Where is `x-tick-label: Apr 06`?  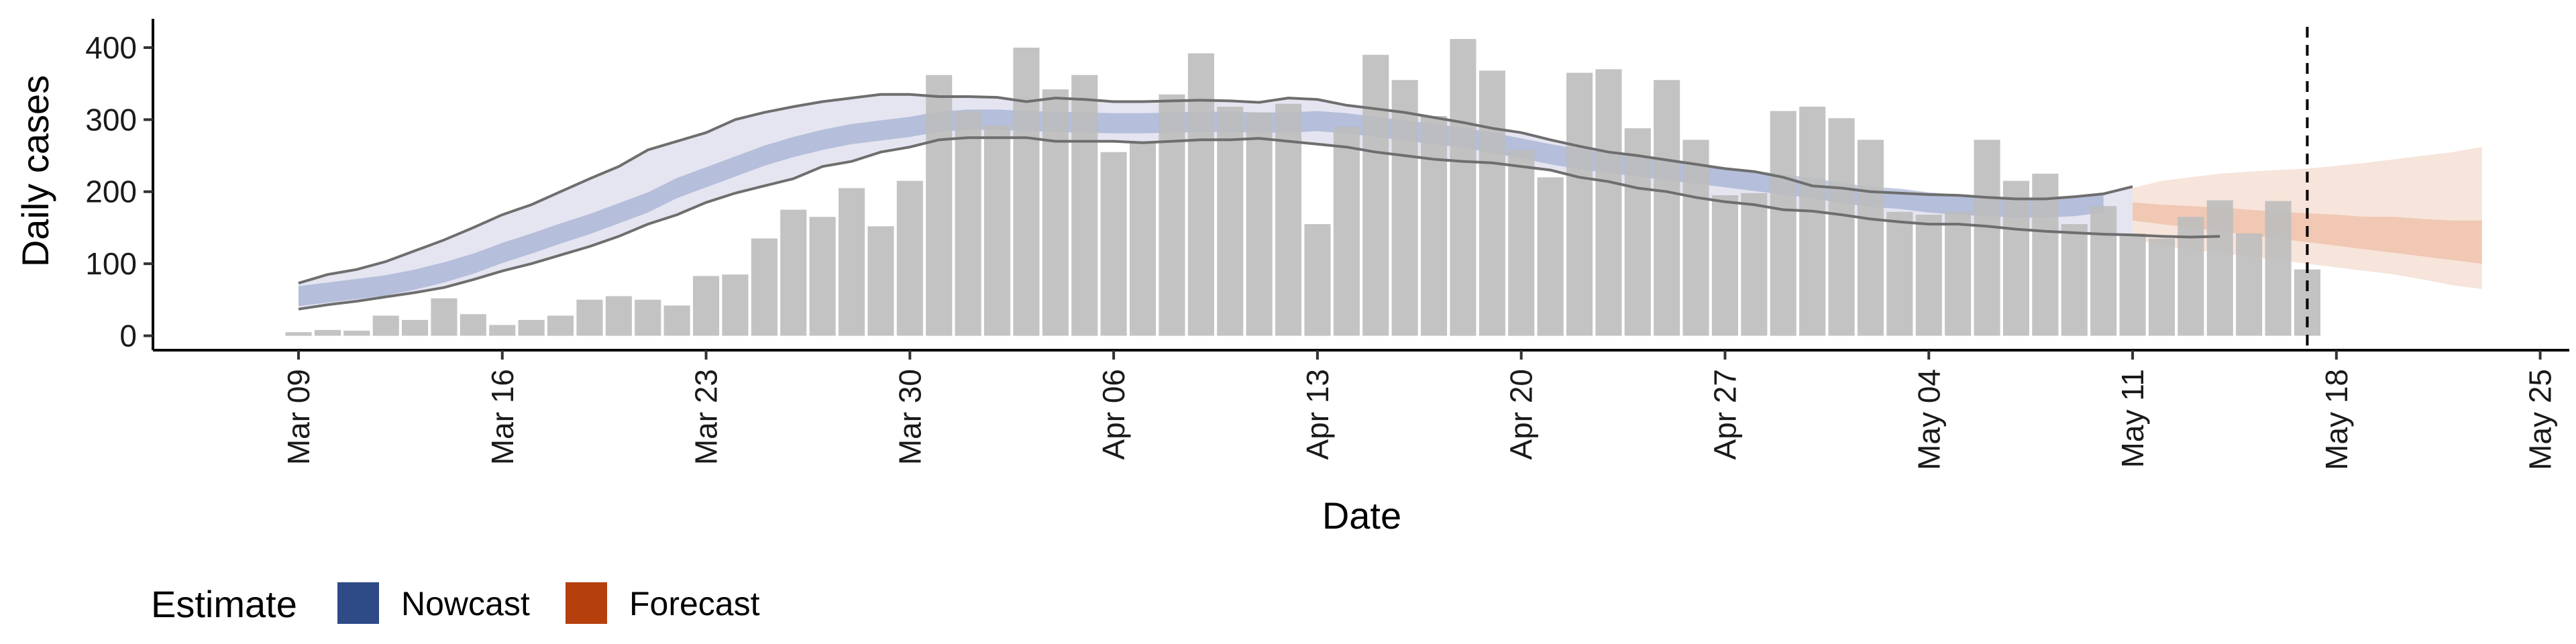
x-tick-label: Apr 06 is located at coordinates (1113, 414).